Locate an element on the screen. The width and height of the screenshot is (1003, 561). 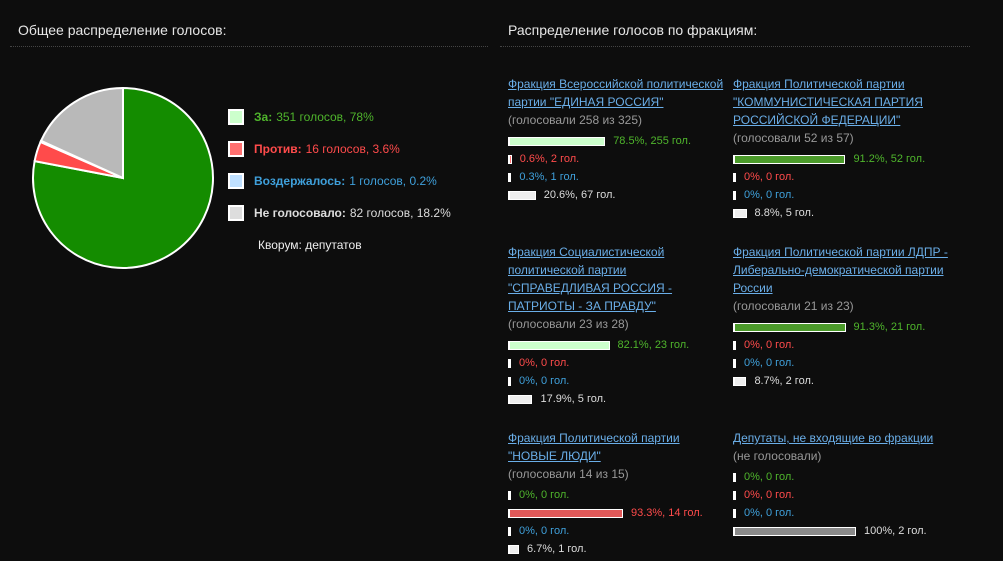
legend-item: Не голосовало: 82 голосов, 18.2% is located at coordinates (339, 213).